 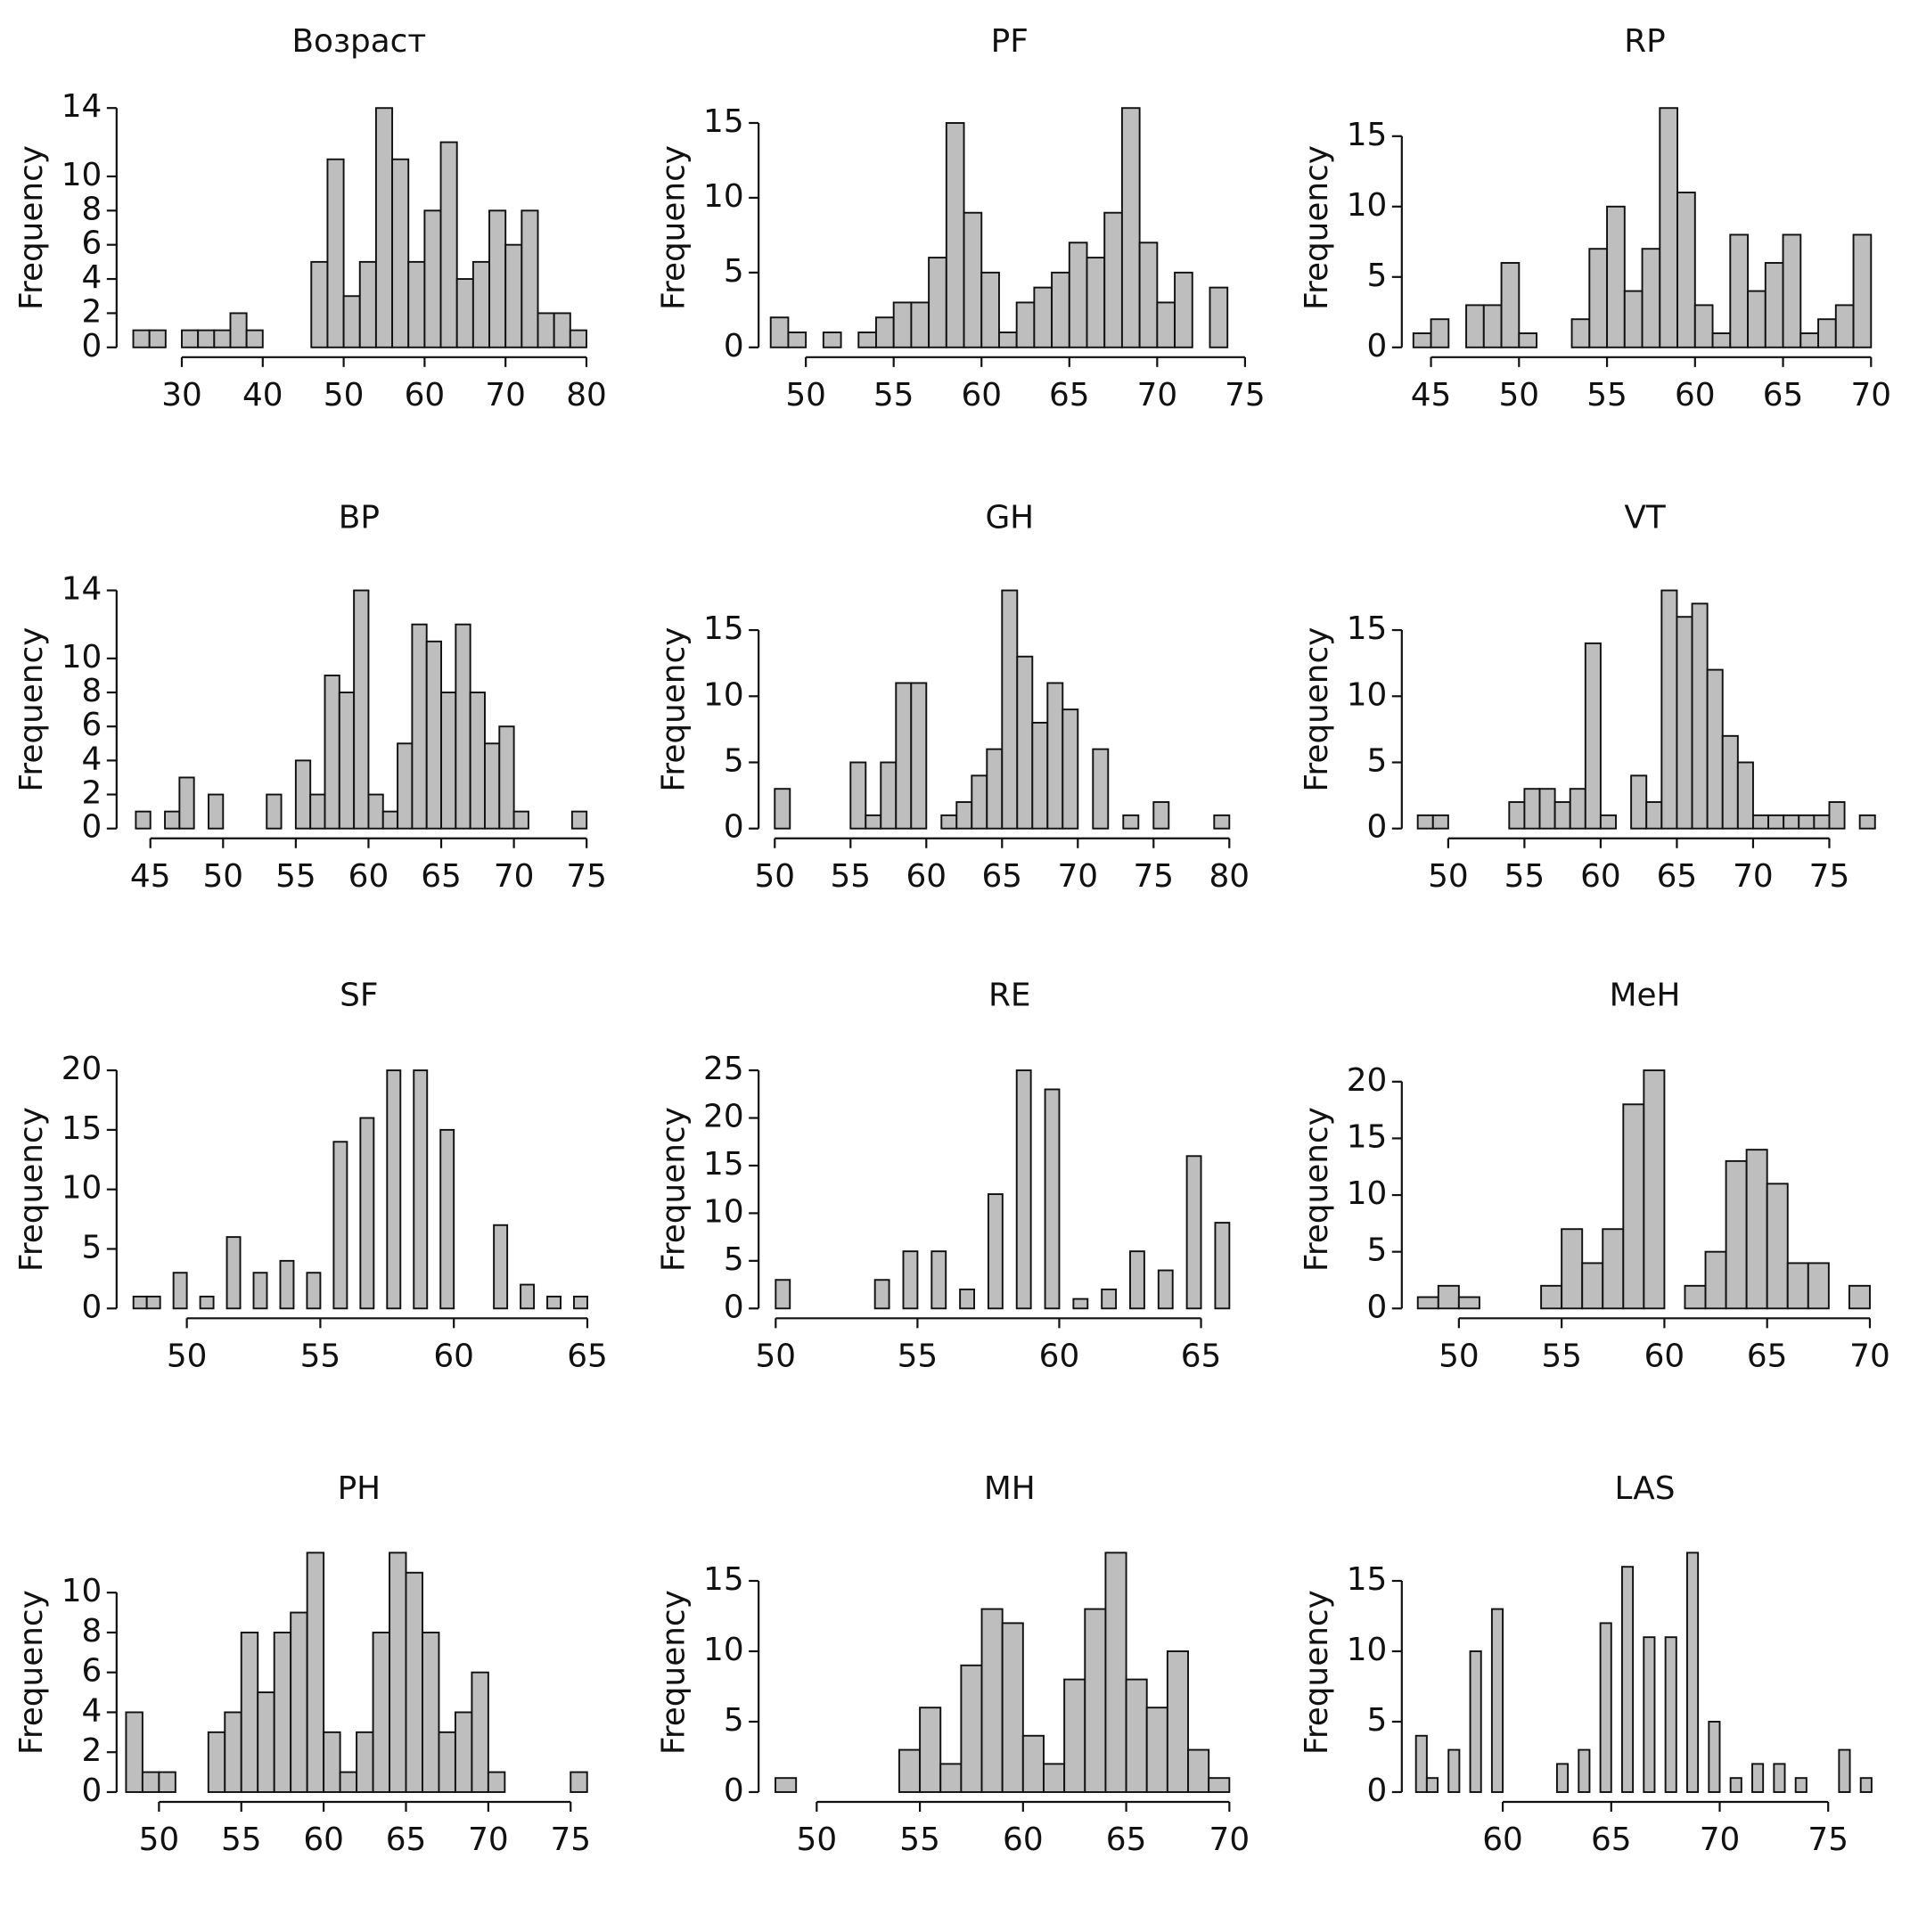 I want to click on x-tick-label: 45, so click(x=150, y=876).